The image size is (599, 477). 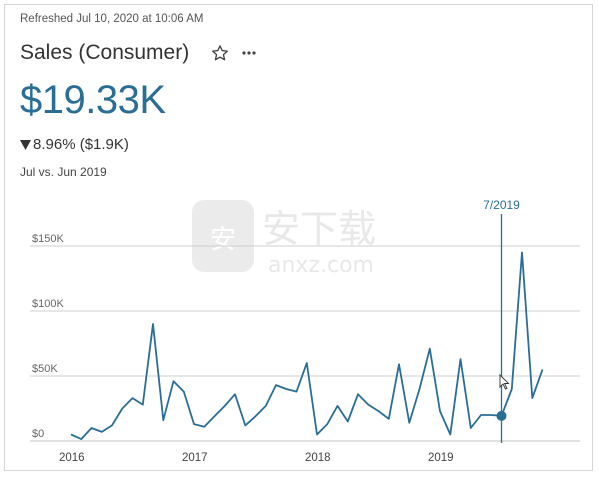 What do you see at coordinates (501, 320) in the screenshot?
I see `reference-line-group: 7/2019` at bounding box center [501, 320].